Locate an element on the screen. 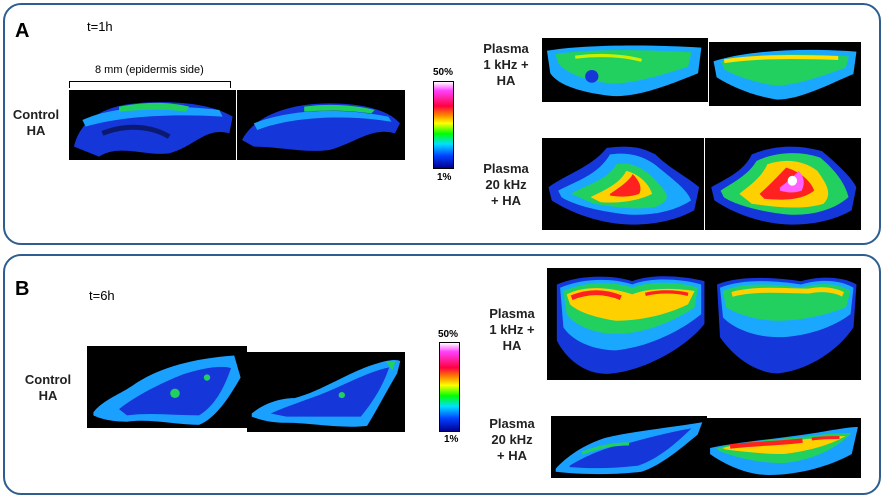  panel-letter: B is located at coordinates (22, 289).